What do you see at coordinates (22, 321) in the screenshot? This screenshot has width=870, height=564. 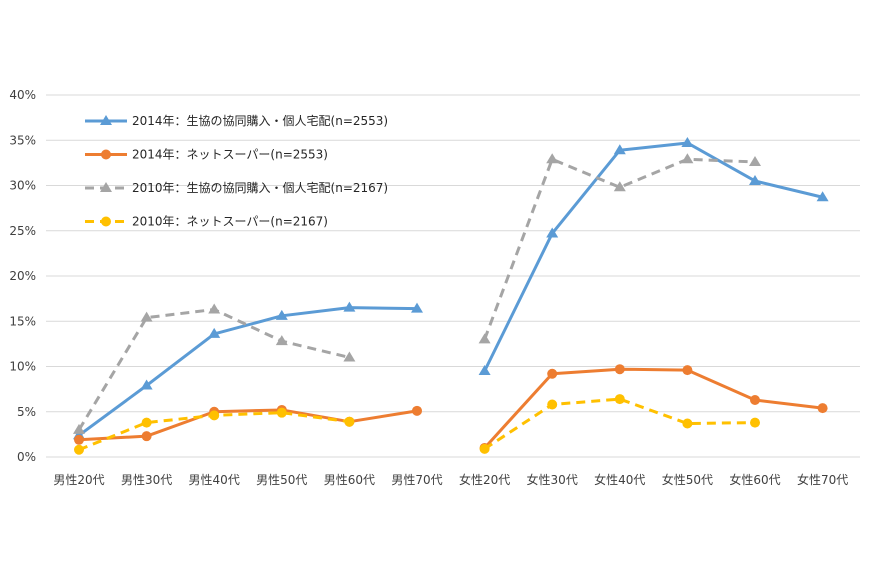 I see `y-tick-label: 15%` at bounding box center [22, 321].